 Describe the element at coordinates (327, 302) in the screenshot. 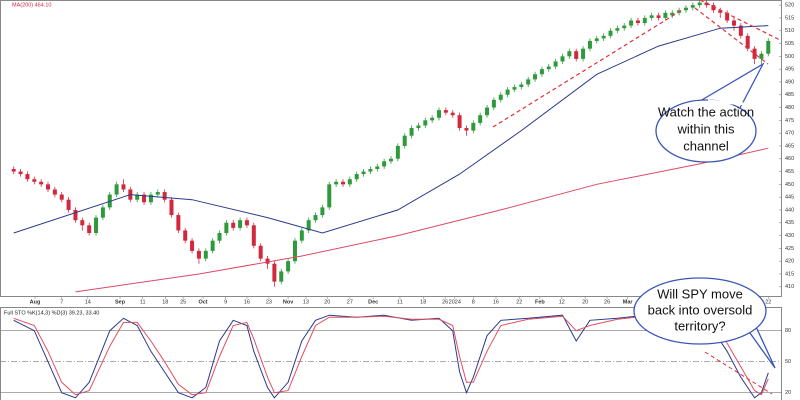

I see `x-tick-label: 20` at that location.